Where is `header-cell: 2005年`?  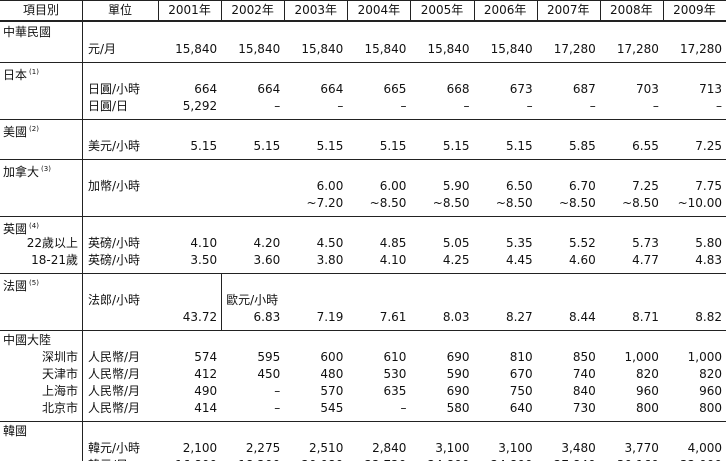 header-cell: 2005年 is located at coordinates (442, 10).